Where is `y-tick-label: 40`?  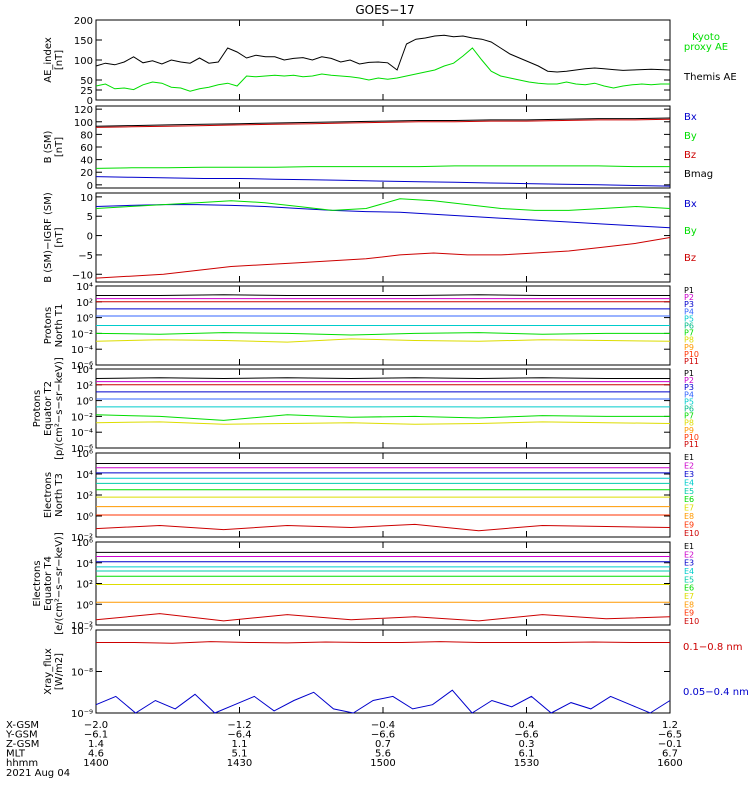
y-tick-label: 40 is located at coordinates (86, 161).